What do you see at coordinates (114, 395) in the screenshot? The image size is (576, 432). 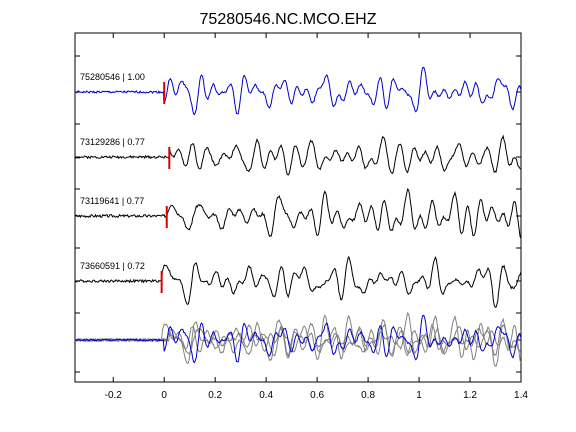 I see `x-tick-label: -0.2` at bounding box center [114, 395].